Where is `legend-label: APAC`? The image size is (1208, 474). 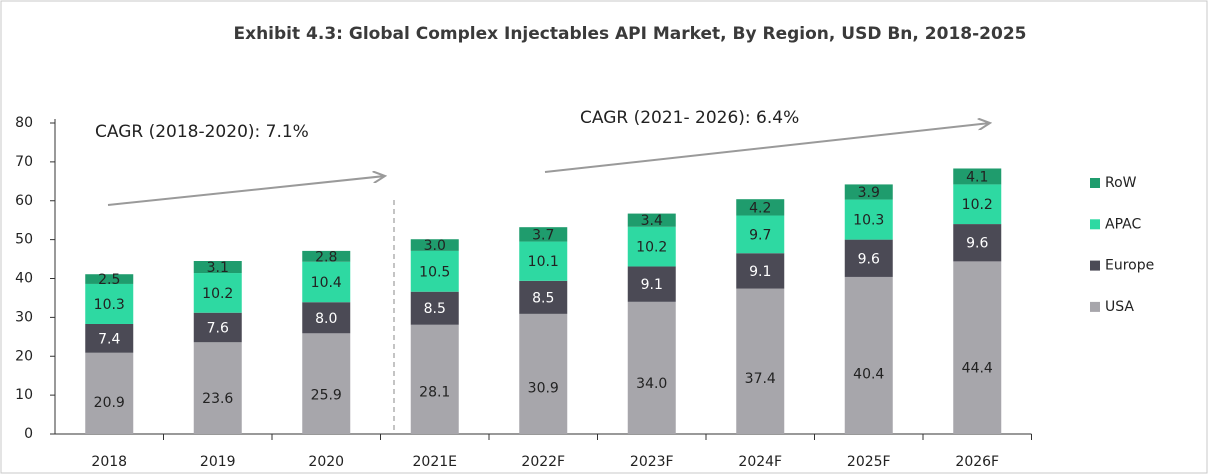
legend-label: APAC is located at coordinates (1123, 224).